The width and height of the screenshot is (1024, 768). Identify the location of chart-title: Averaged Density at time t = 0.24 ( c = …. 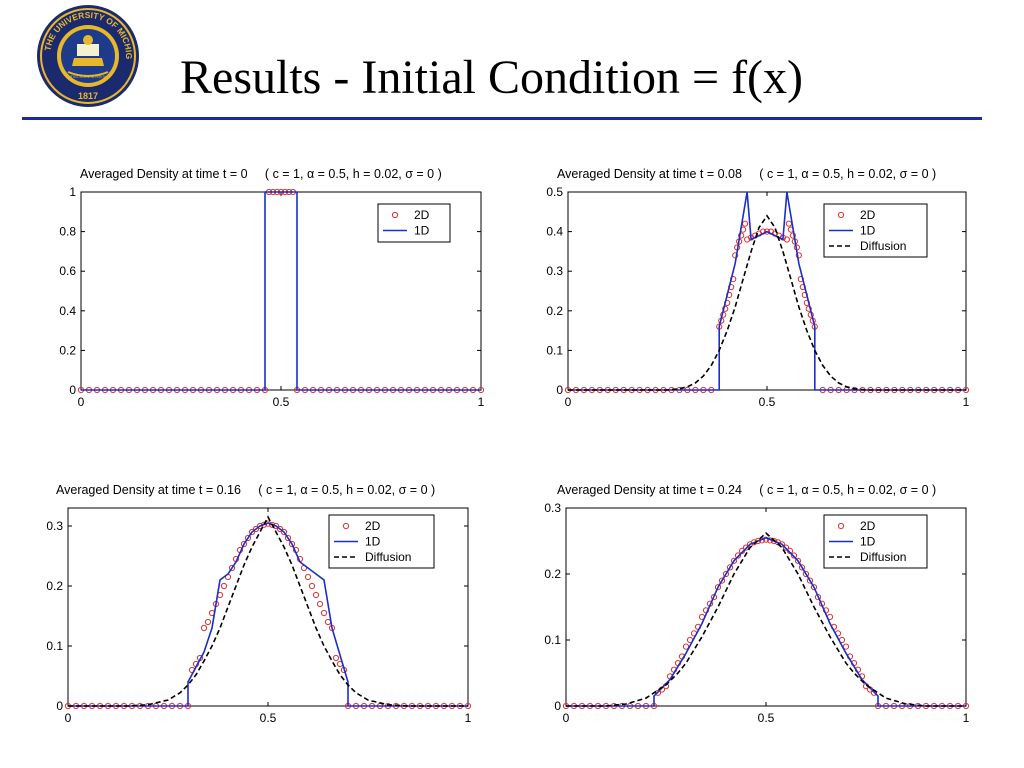
(746, 490).